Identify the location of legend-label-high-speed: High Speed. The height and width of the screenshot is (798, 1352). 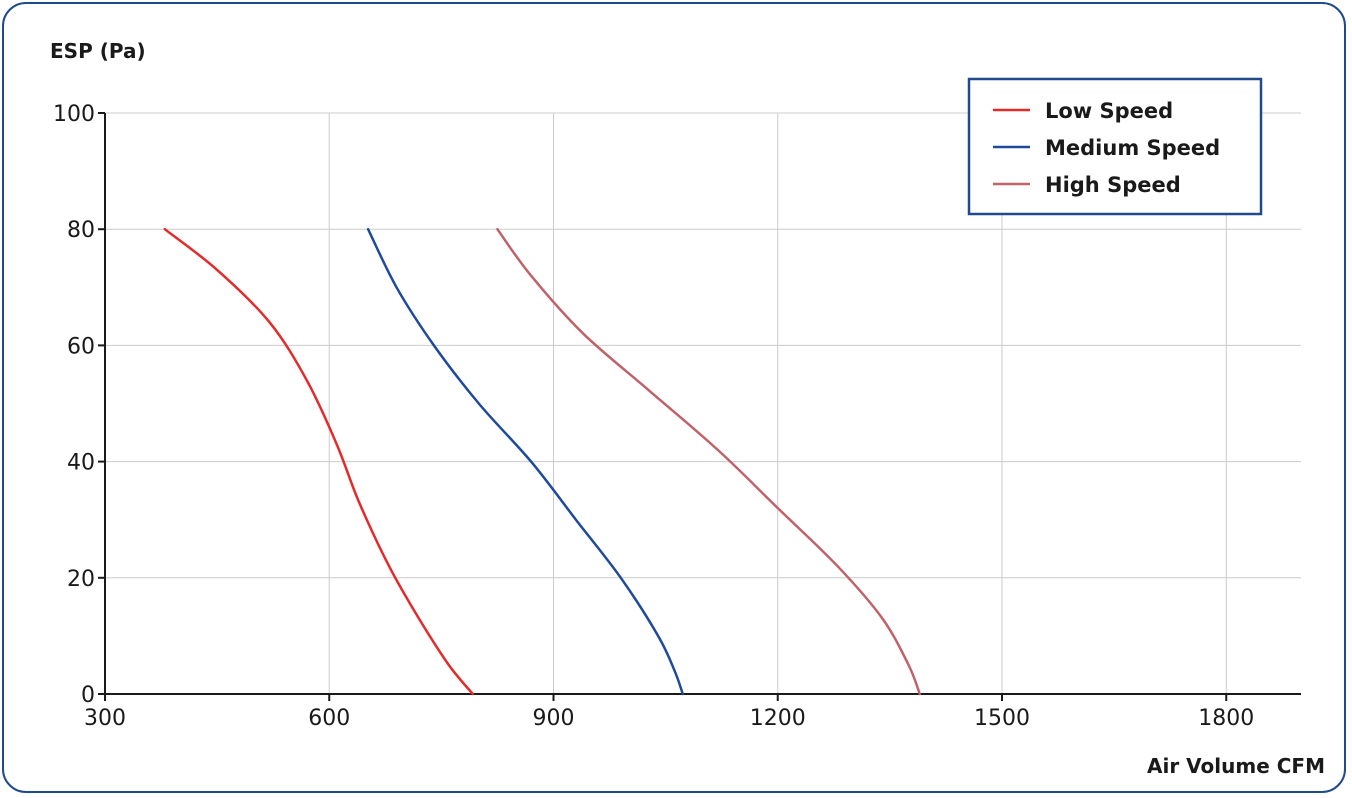
(1113, 185).